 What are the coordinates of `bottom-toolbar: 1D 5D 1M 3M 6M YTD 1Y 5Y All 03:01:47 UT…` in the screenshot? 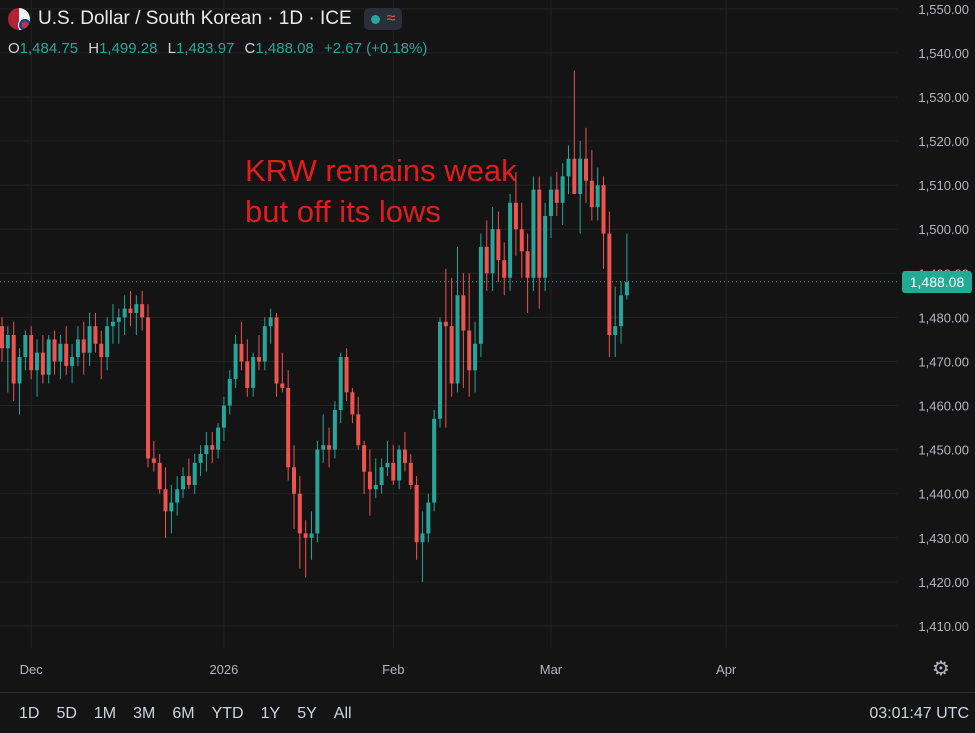 It's located at (487, 712).